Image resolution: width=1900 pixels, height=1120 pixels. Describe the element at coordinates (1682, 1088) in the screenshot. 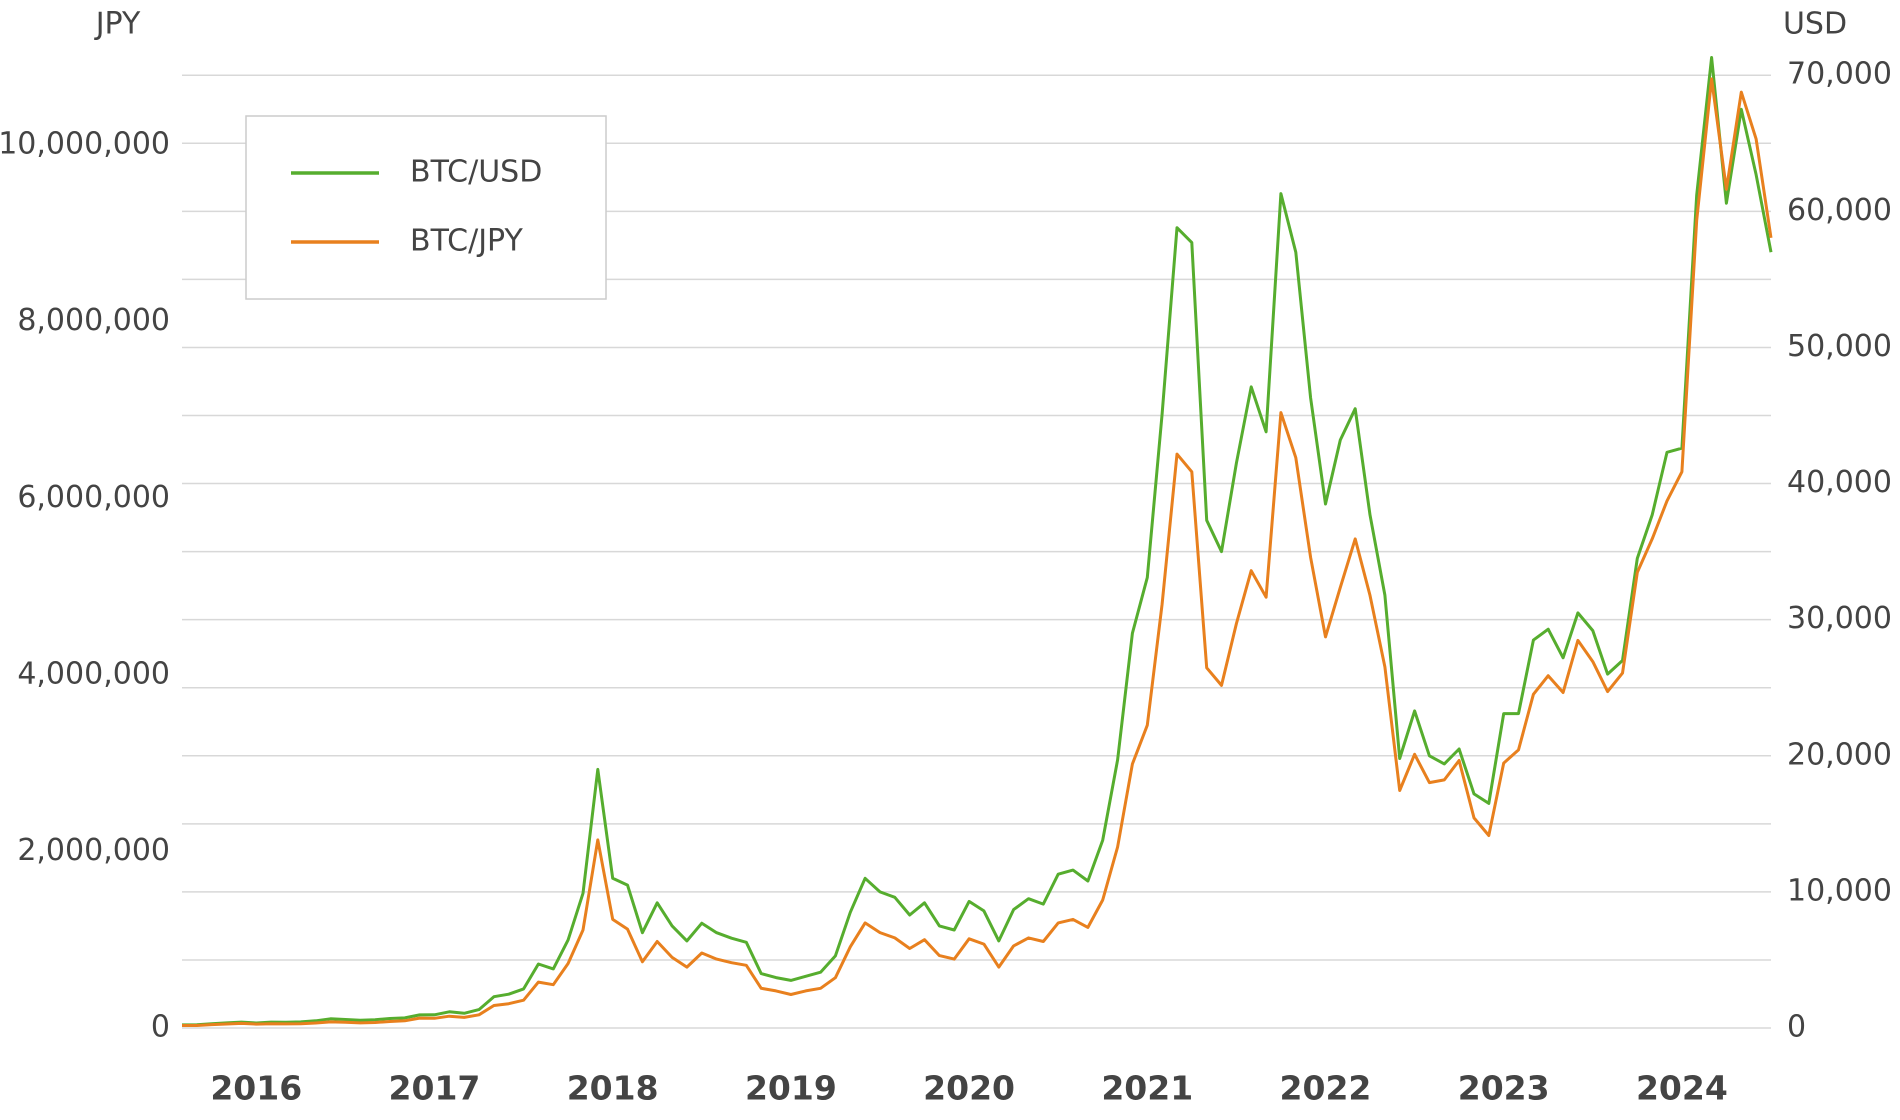

I see `x-tick-label: 2024` at that location.